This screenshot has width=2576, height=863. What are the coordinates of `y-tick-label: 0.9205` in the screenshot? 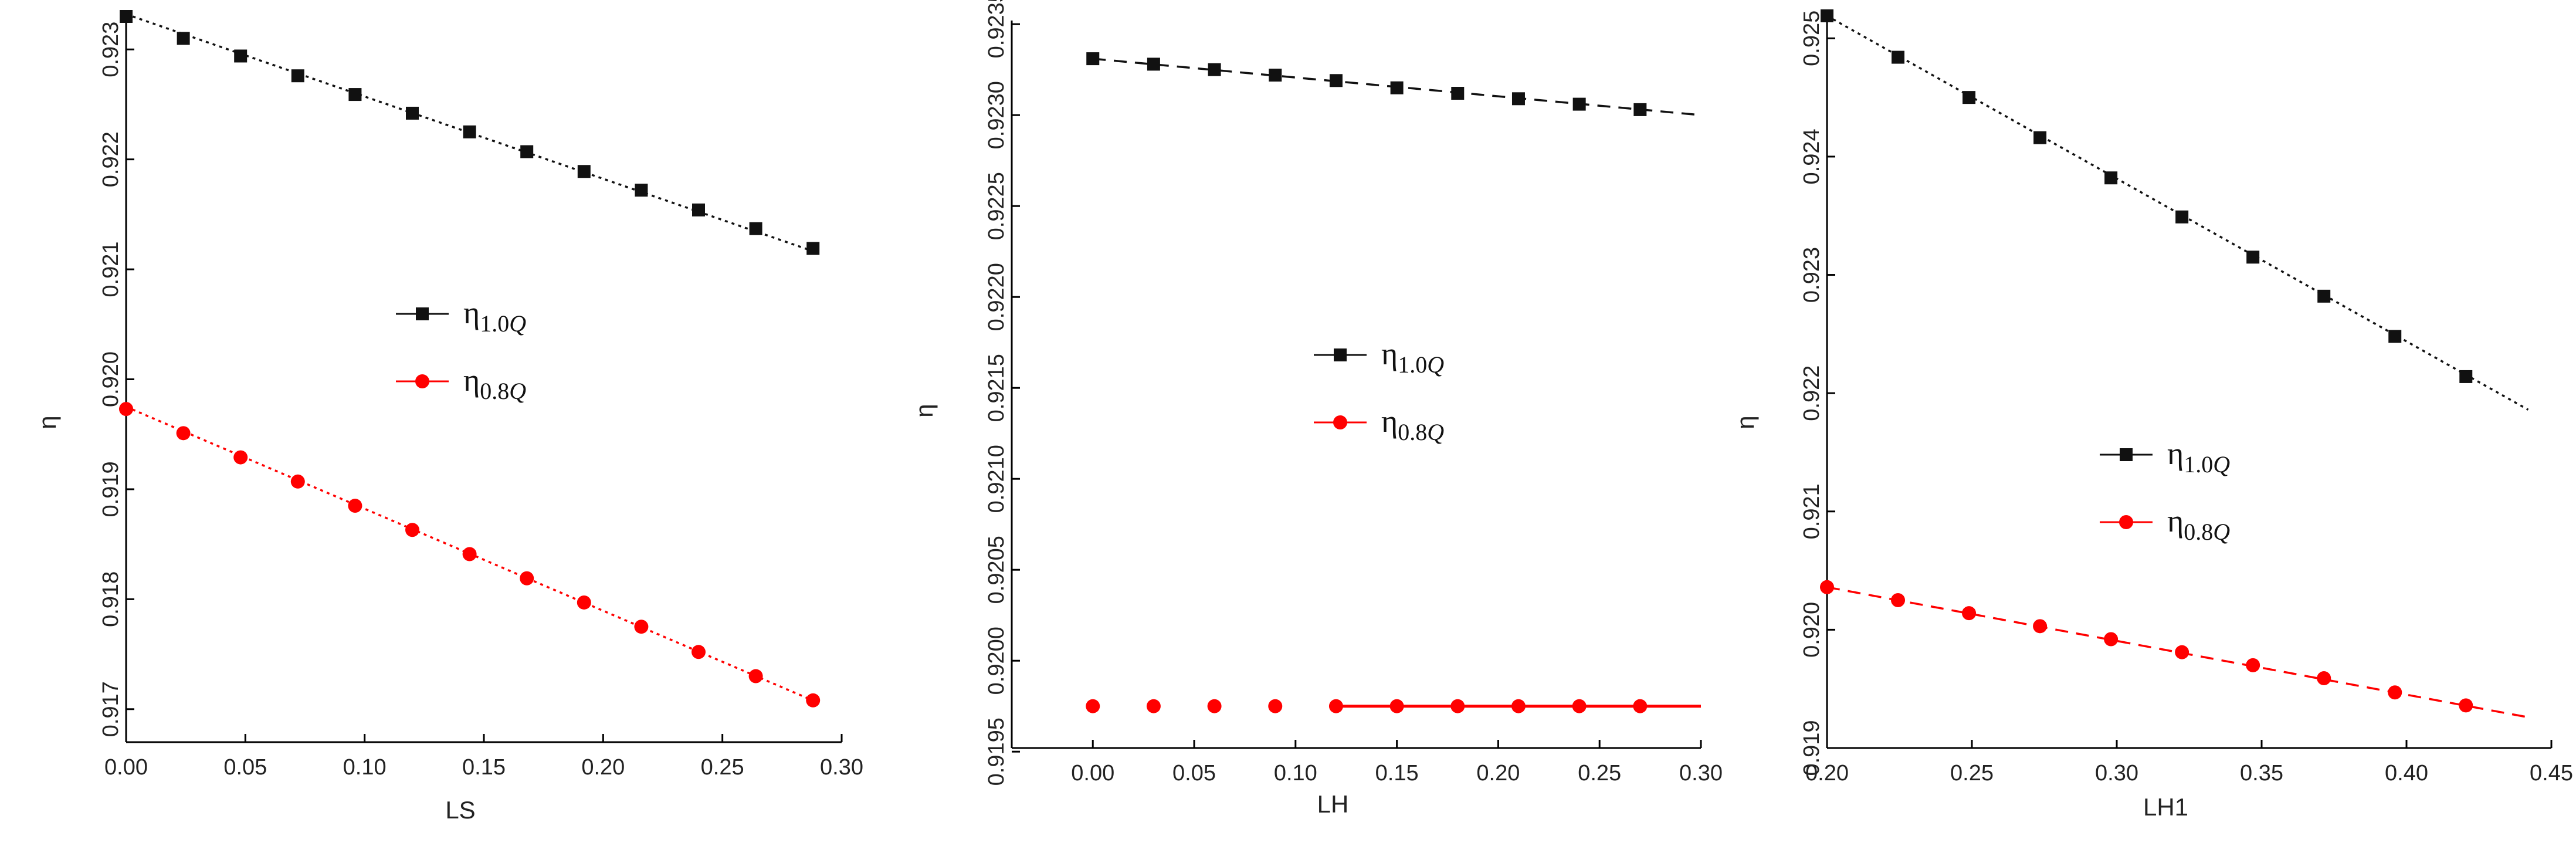 It's located at (997, 570).